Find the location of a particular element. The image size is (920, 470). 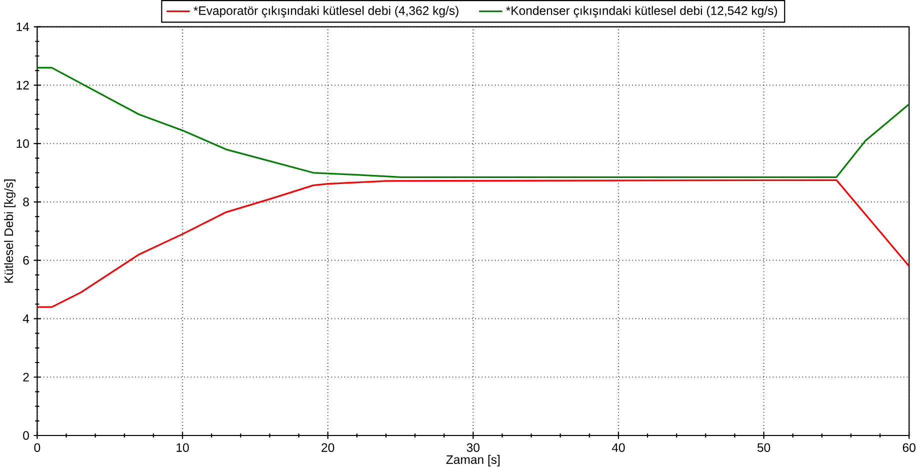

x-tick-label: 10 is located at coordinates (182, 447).